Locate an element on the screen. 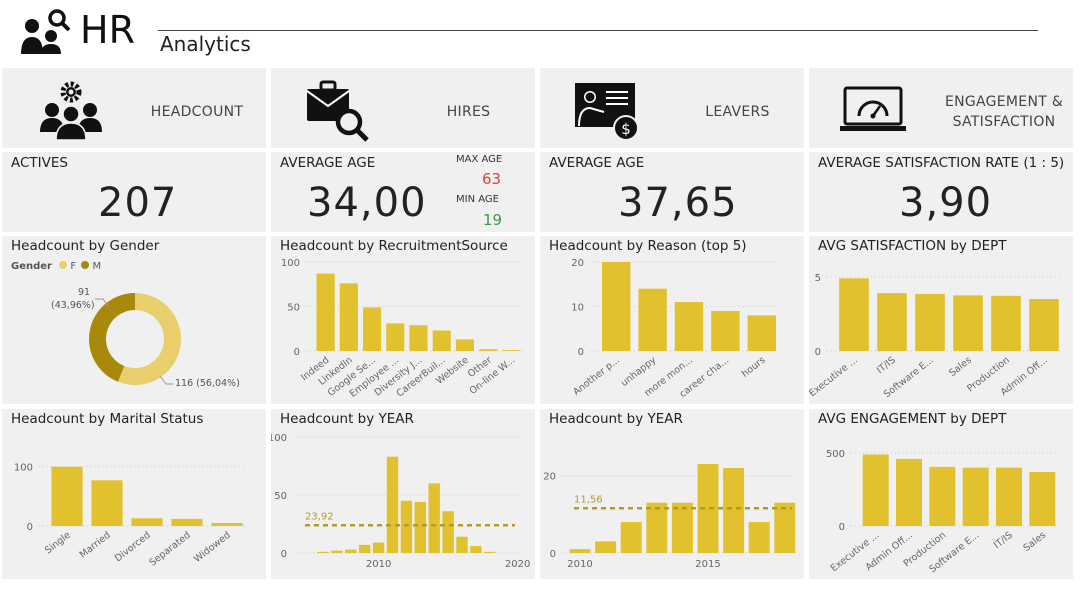 The width and height of the screenshot is (1080, 601). section-label: LEAVERS is located at coordinates (737, 112).